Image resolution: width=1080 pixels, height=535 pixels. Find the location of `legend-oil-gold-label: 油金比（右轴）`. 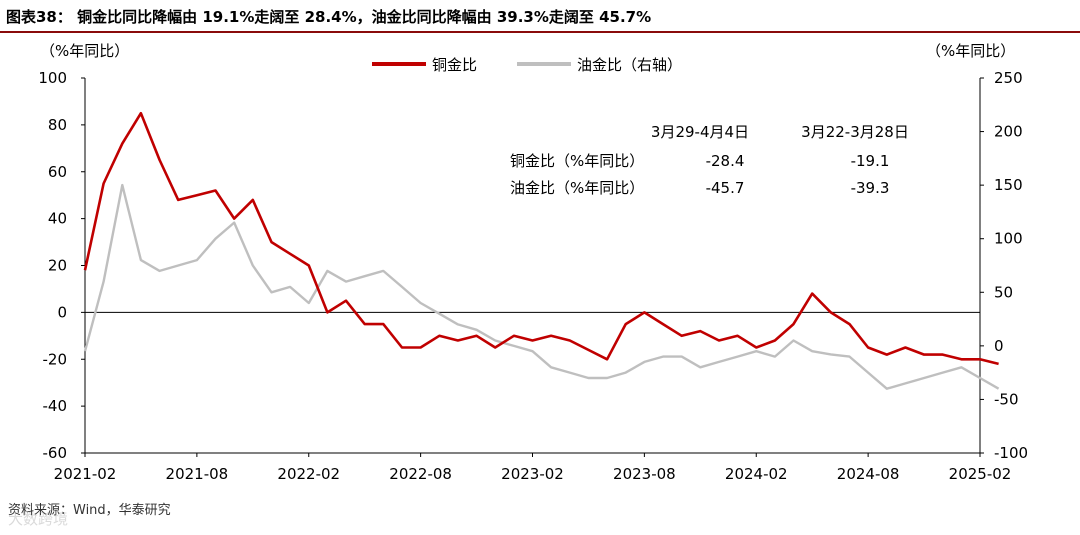

legend-oil-gold-label: 油金比（右轴） is located at coordinates (629, 65).